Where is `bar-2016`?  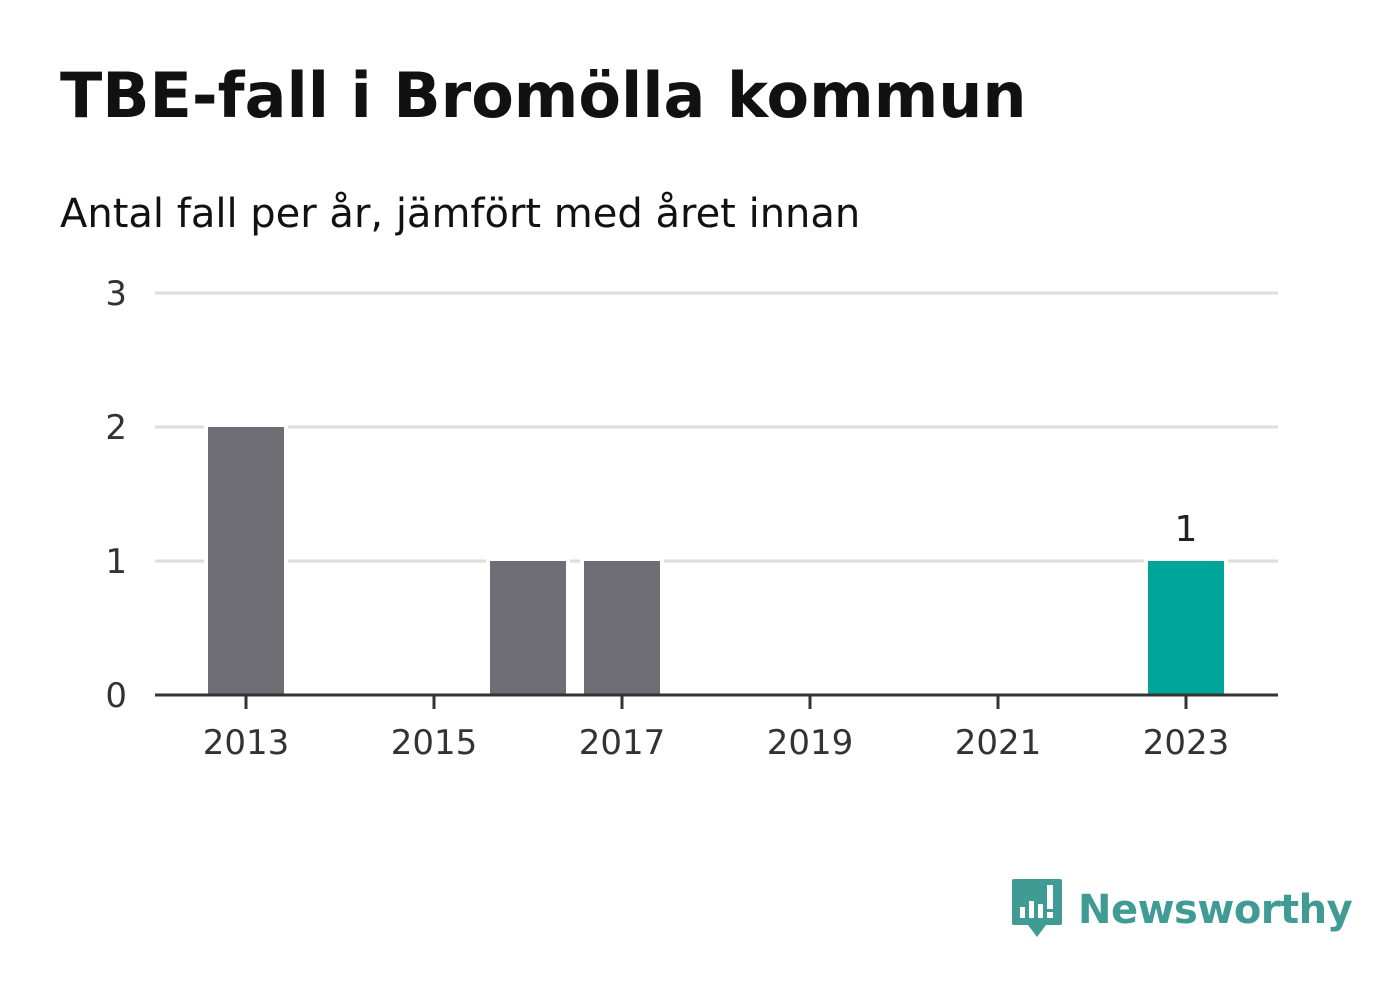
bar-2016 is located at coordinates (528, 628).